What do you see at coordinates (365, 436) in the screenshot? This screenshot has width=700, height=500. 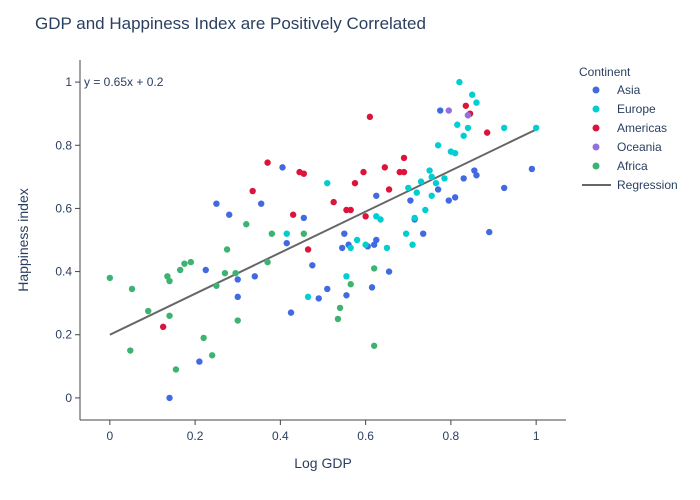 I see `x-tick-label: 0.6` at bounding box center [365, 436].